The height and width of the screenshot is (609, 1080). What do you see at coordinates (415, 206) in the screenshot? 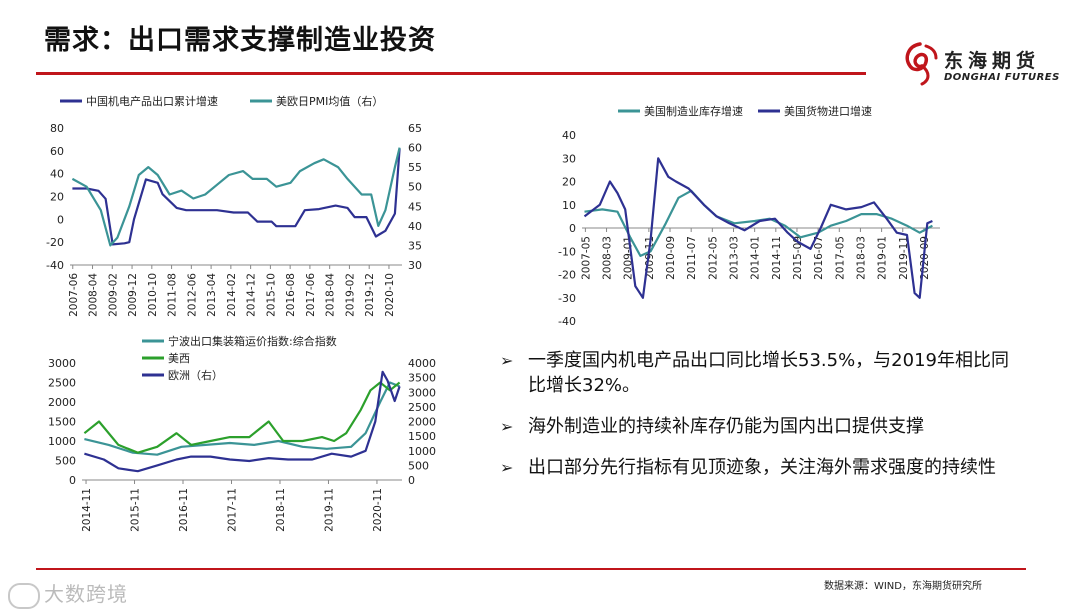
I see `y-right-tick-label: 45` at bounding box center [415, 206].